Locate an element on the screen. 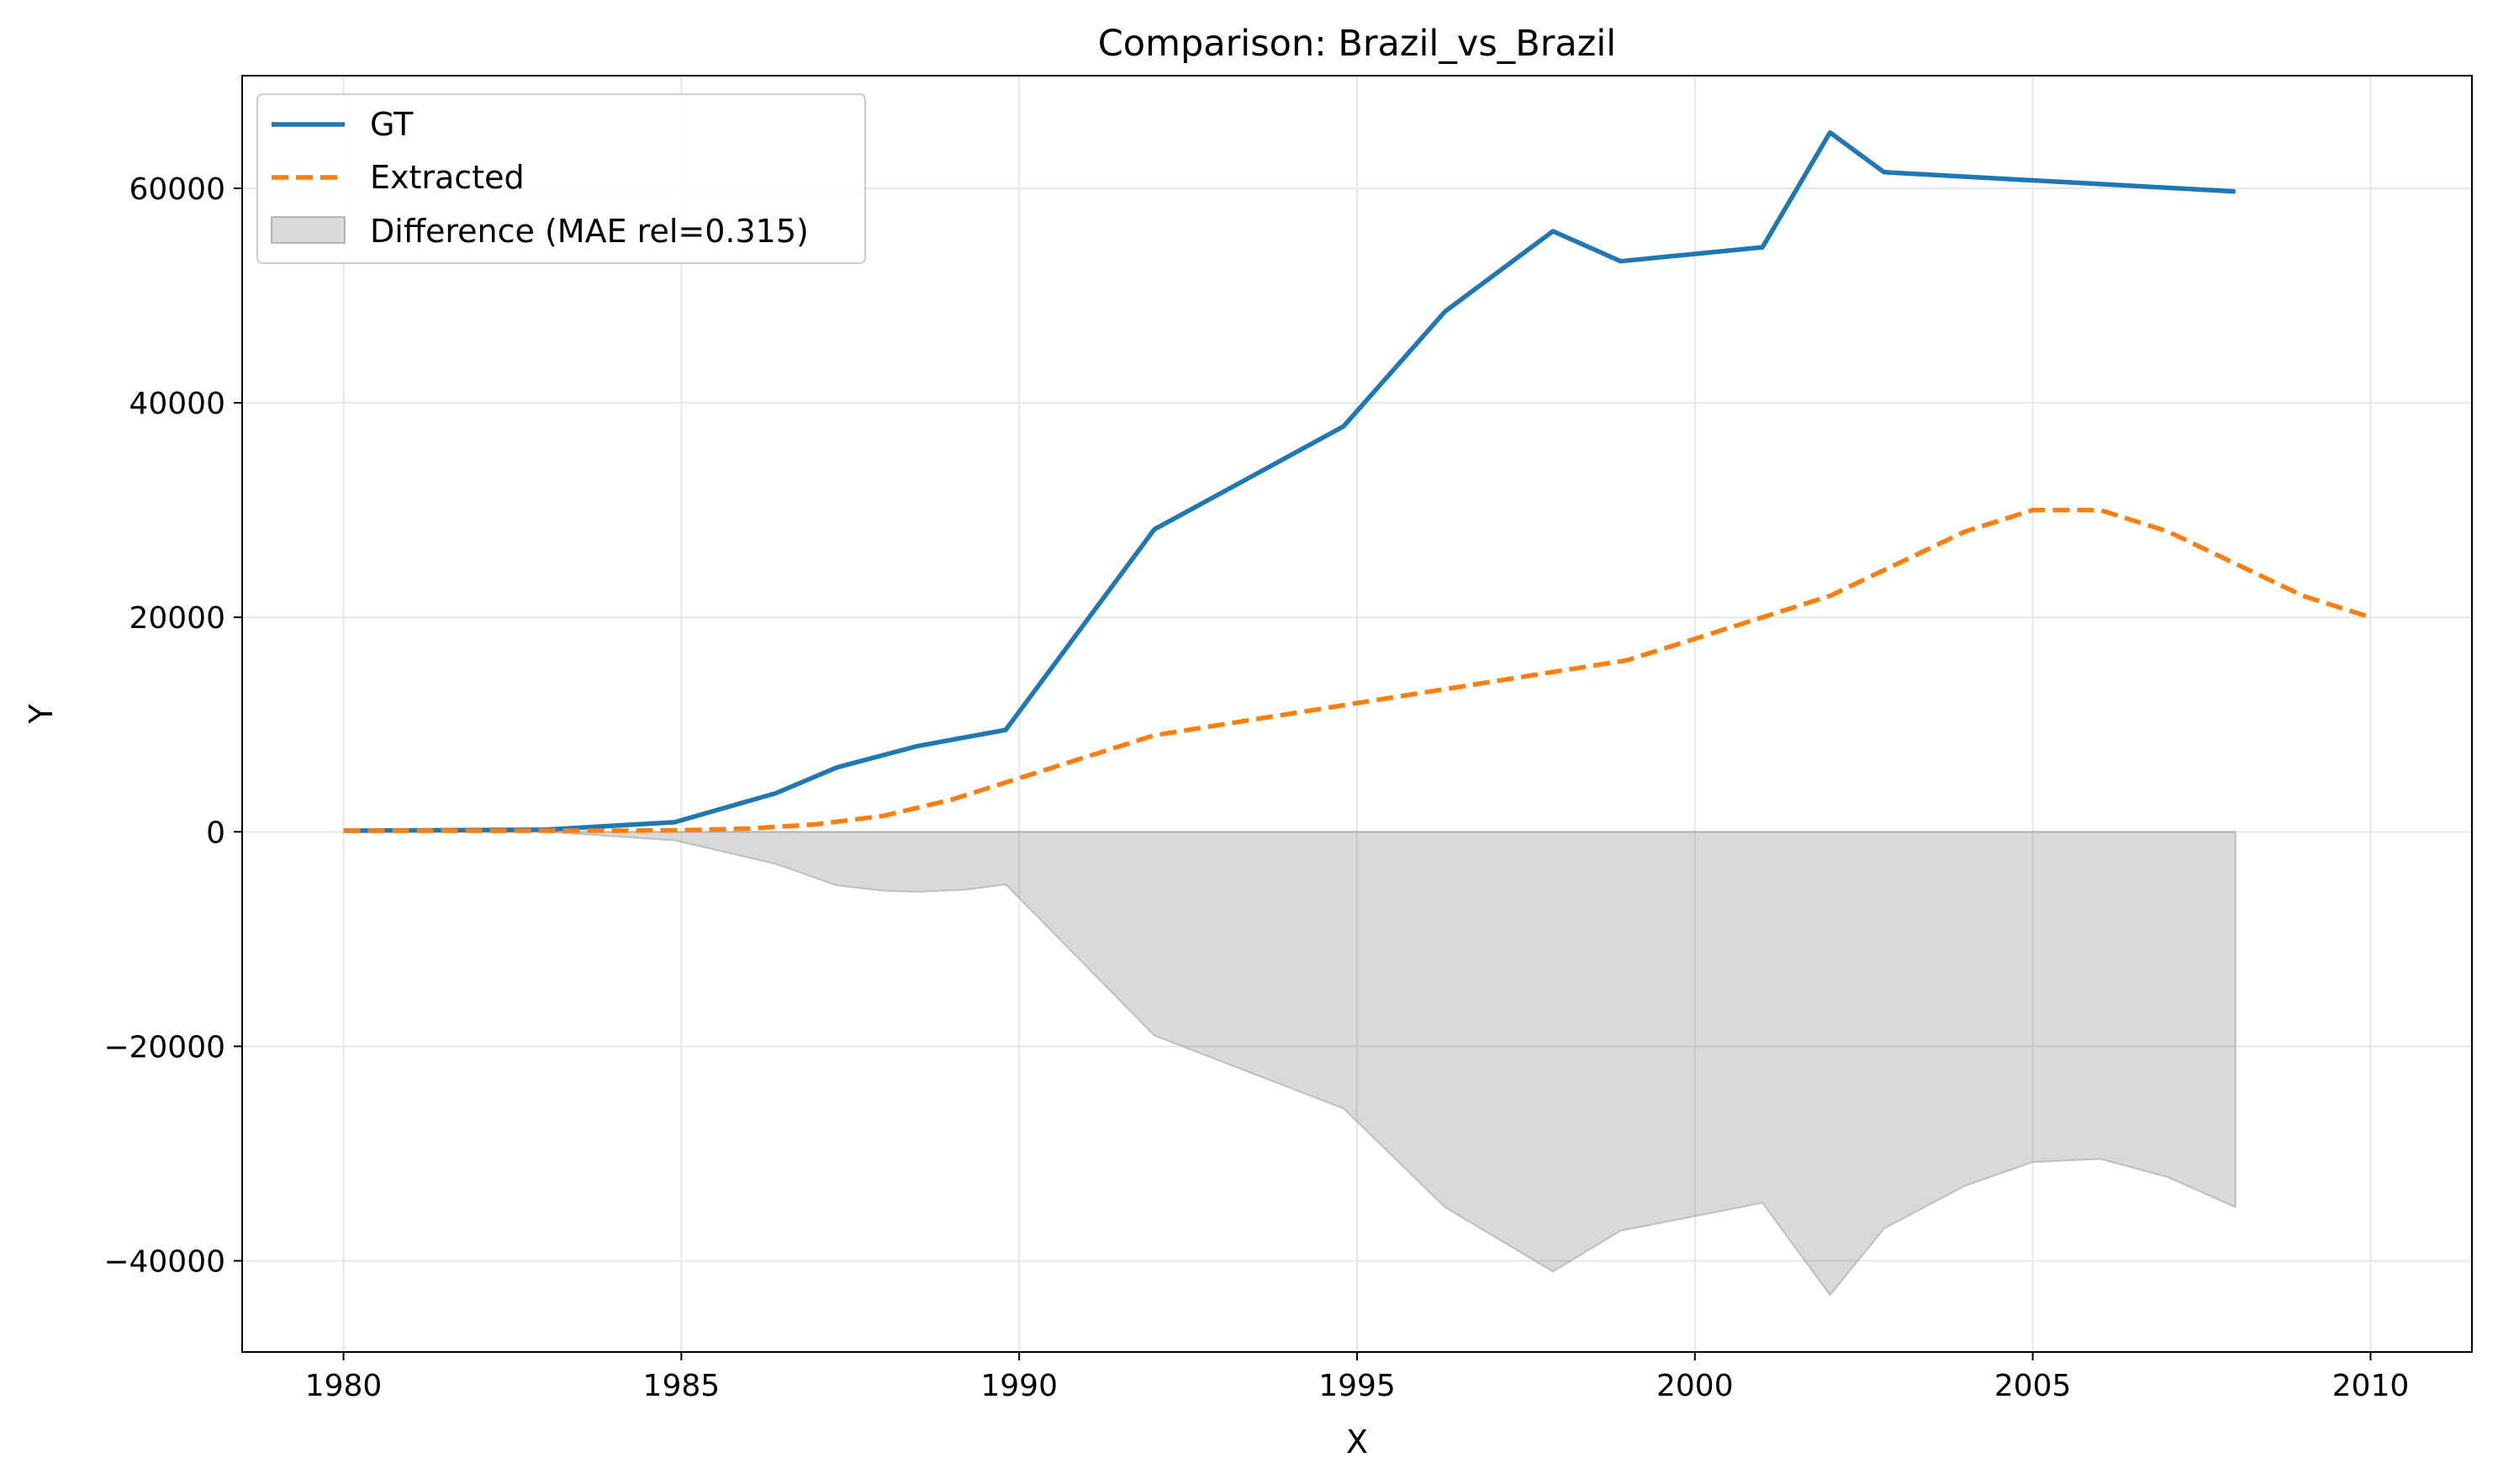 Image resolution: width=2498 pixels, height=1484 pixels. chart-title: Comparison: Brazil_vs_Brazil is located at coordinates (1357, 44).